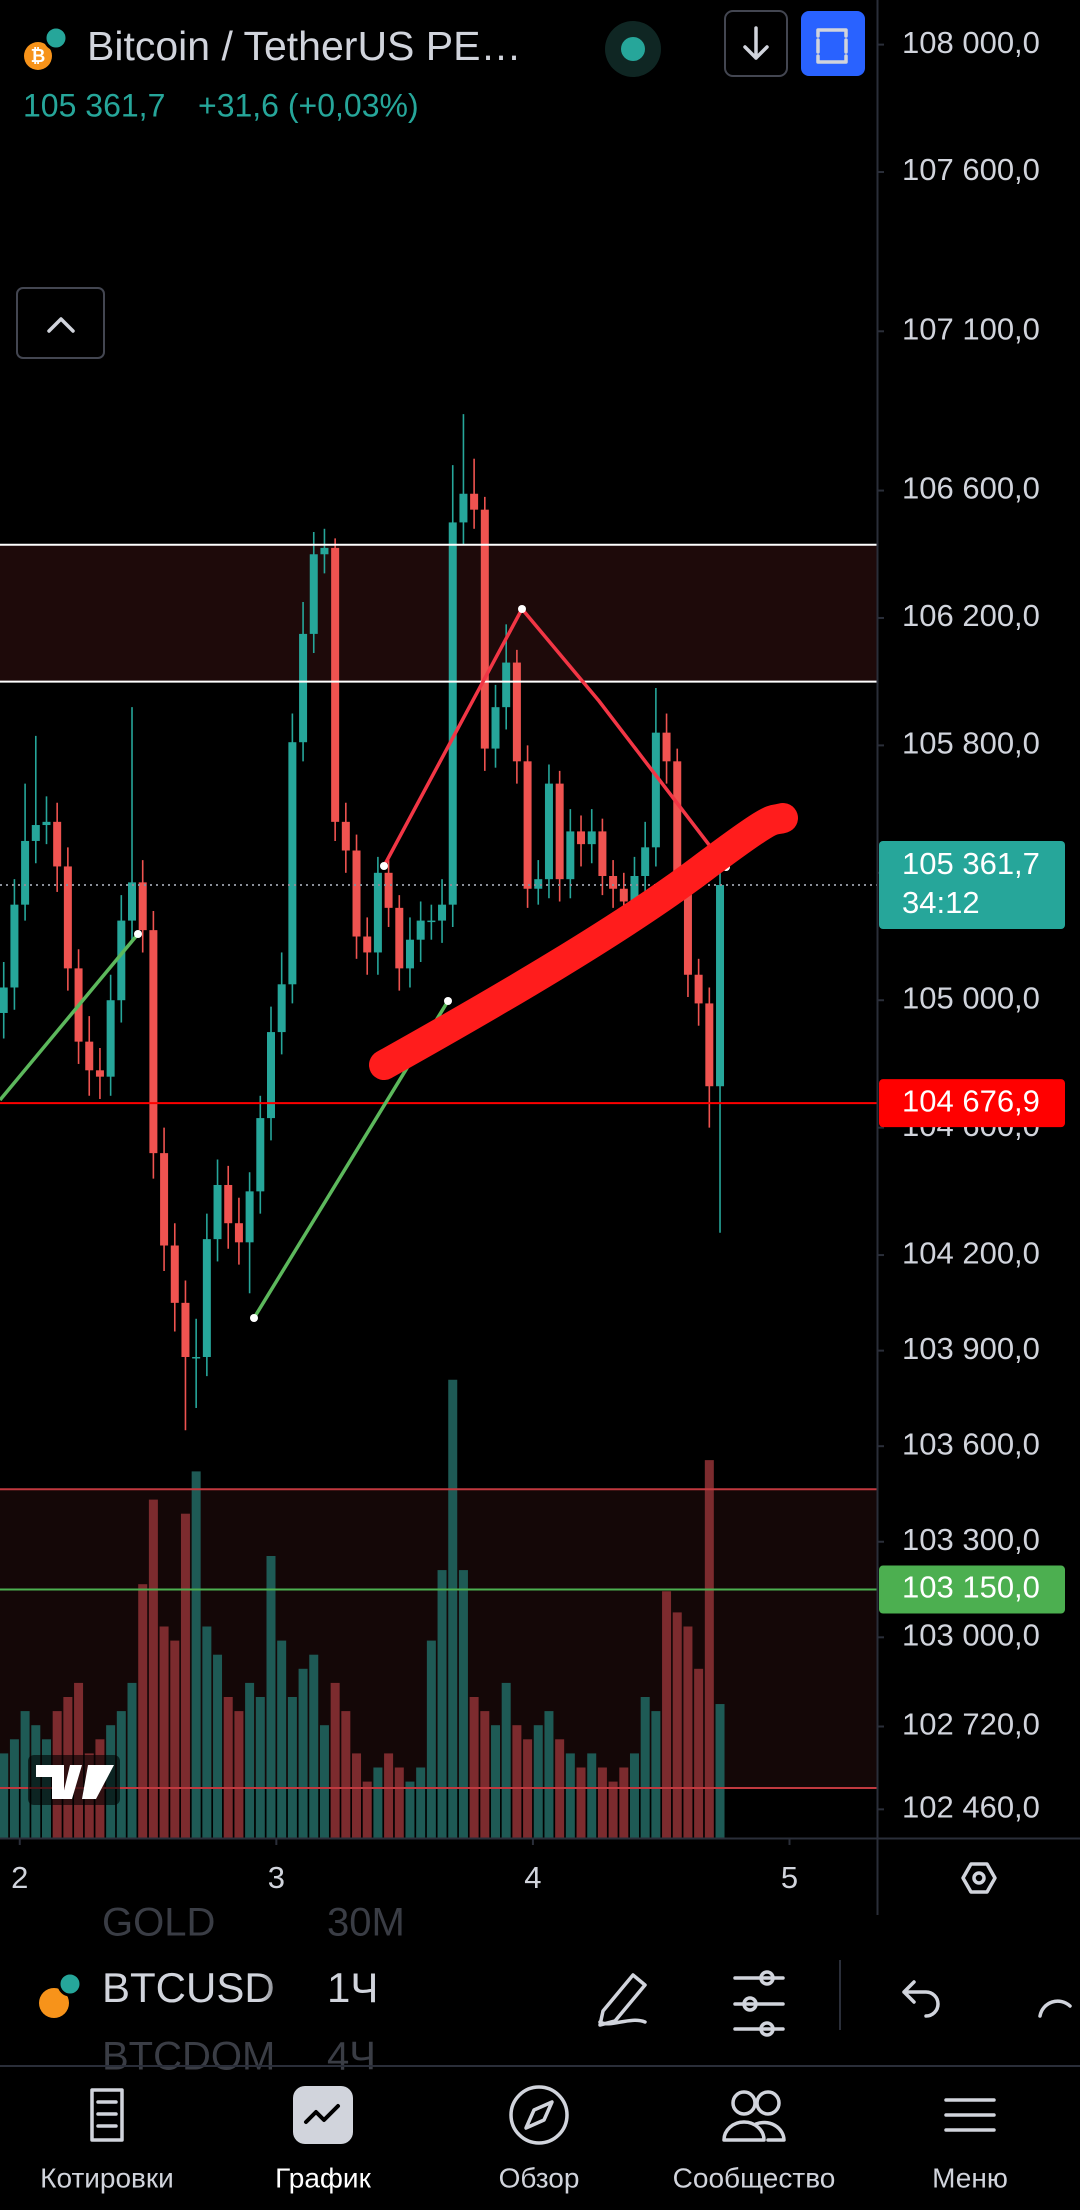 Image resolution: width=1080 pixels, height=2210 pixels. Describe the element at coordinates (633, 49) in the screenshot. I see `market-status-dot` at that location.